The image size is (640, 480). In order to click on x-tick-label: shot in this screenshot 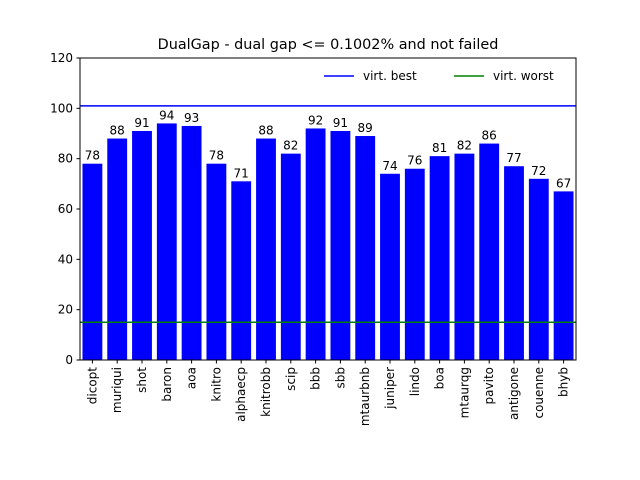, I will do `click(142, 380)`.